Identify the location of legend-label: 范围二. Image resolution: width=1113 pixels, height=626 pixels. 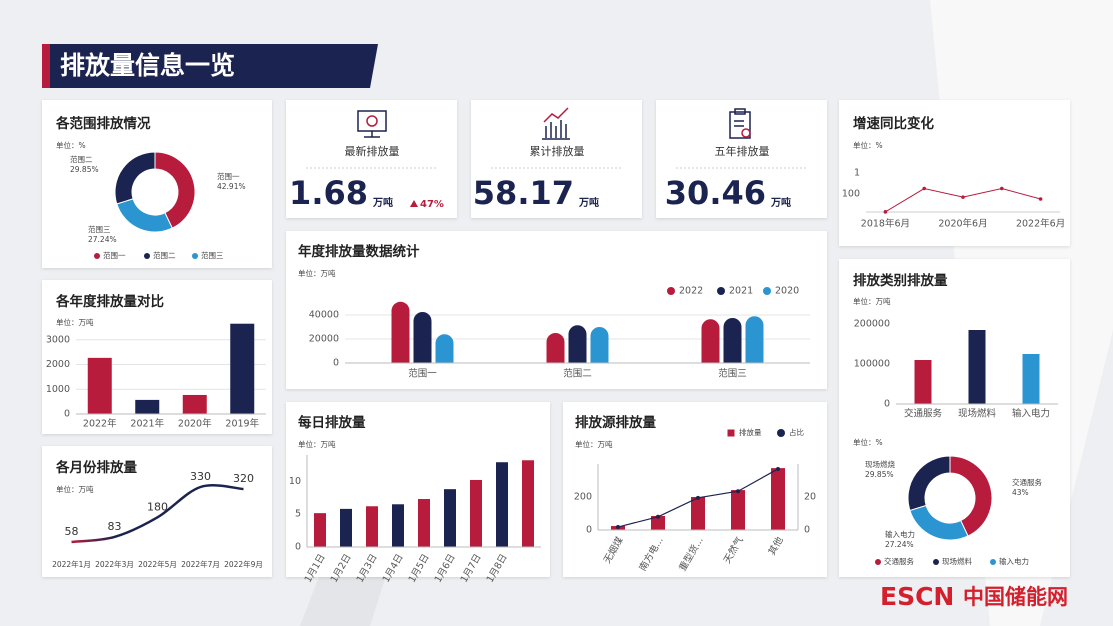
(164, 255).